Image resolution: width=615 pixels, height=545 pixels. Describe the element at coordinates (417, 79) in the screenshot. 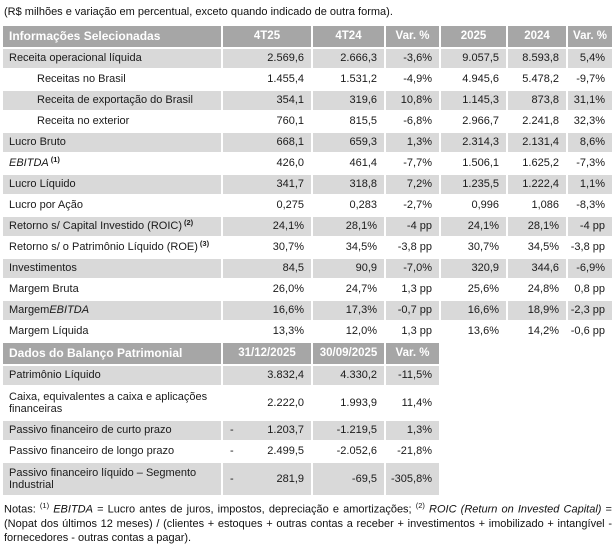

I see `value-cell: -4,9%` at that location.